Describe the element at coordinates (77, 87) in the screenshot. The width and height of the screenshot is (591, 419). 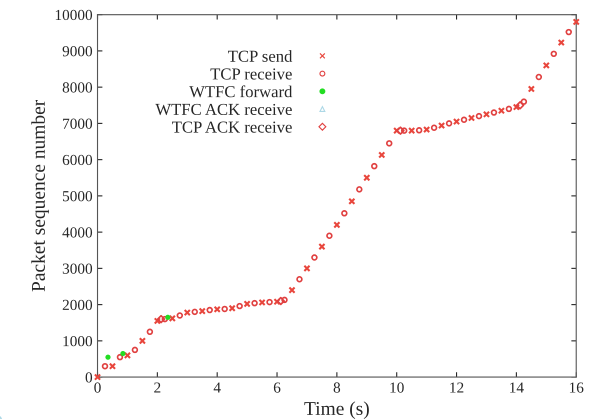
I see `y-tick-label: 8000` at that location.